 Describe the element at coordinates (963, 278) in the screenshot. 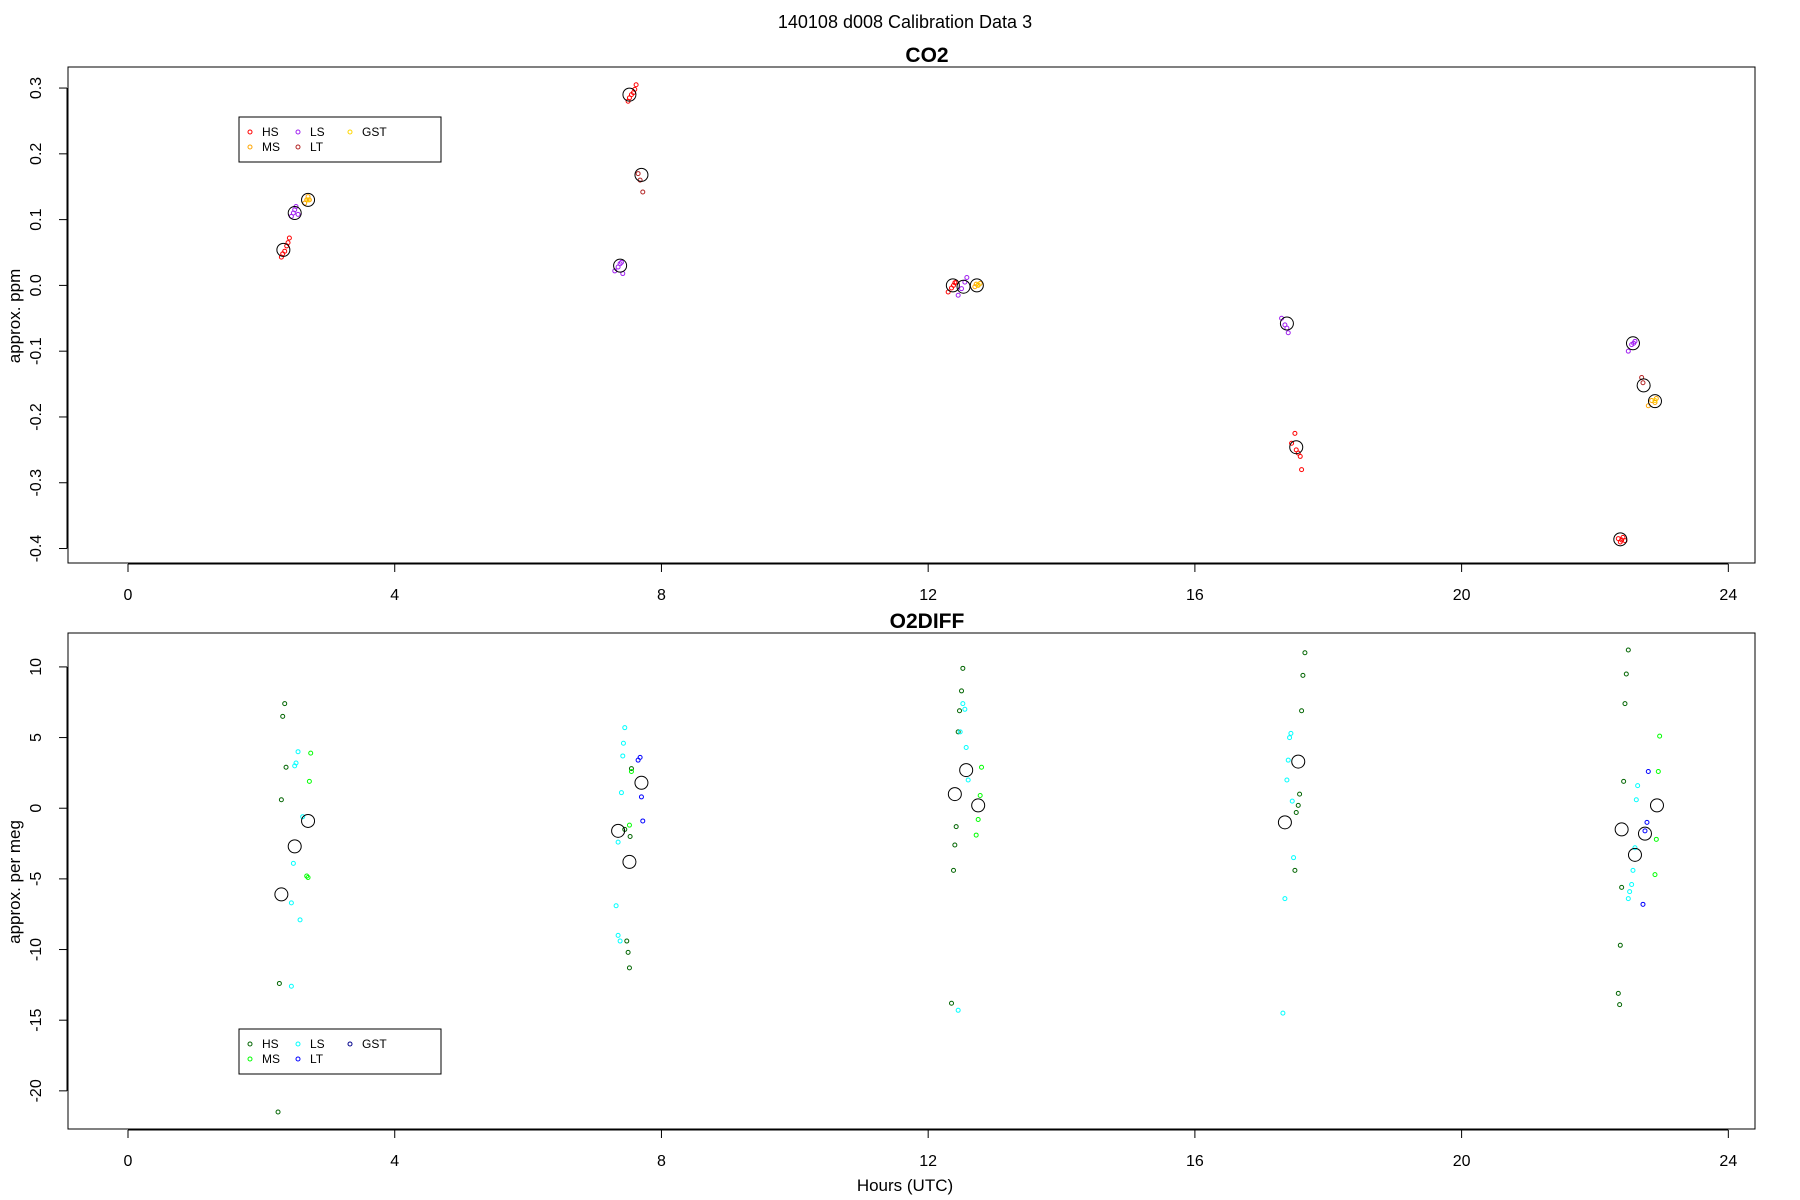

I see `co2-series-ls` at that location.